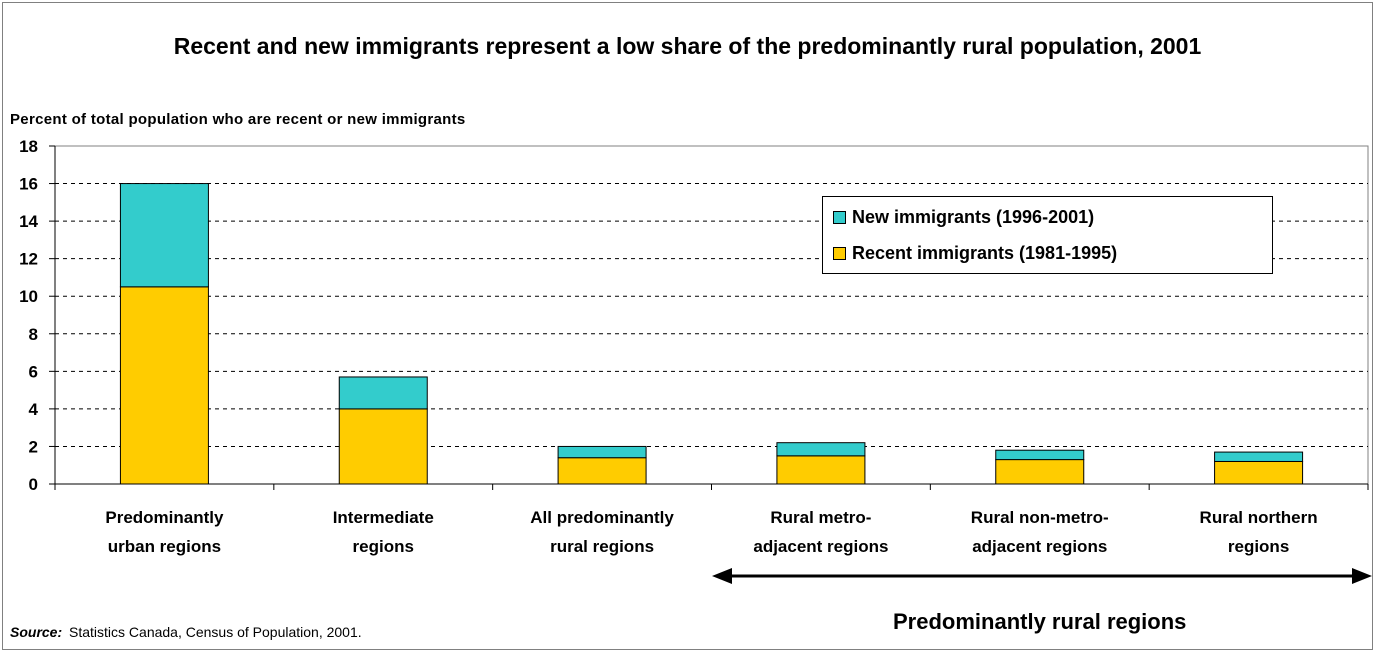 The width and height of the screenshot is (1375, 652). Describe the element at coordinates (33, 446) in the screenshot. I see `y-tick-label: 2` at that location.